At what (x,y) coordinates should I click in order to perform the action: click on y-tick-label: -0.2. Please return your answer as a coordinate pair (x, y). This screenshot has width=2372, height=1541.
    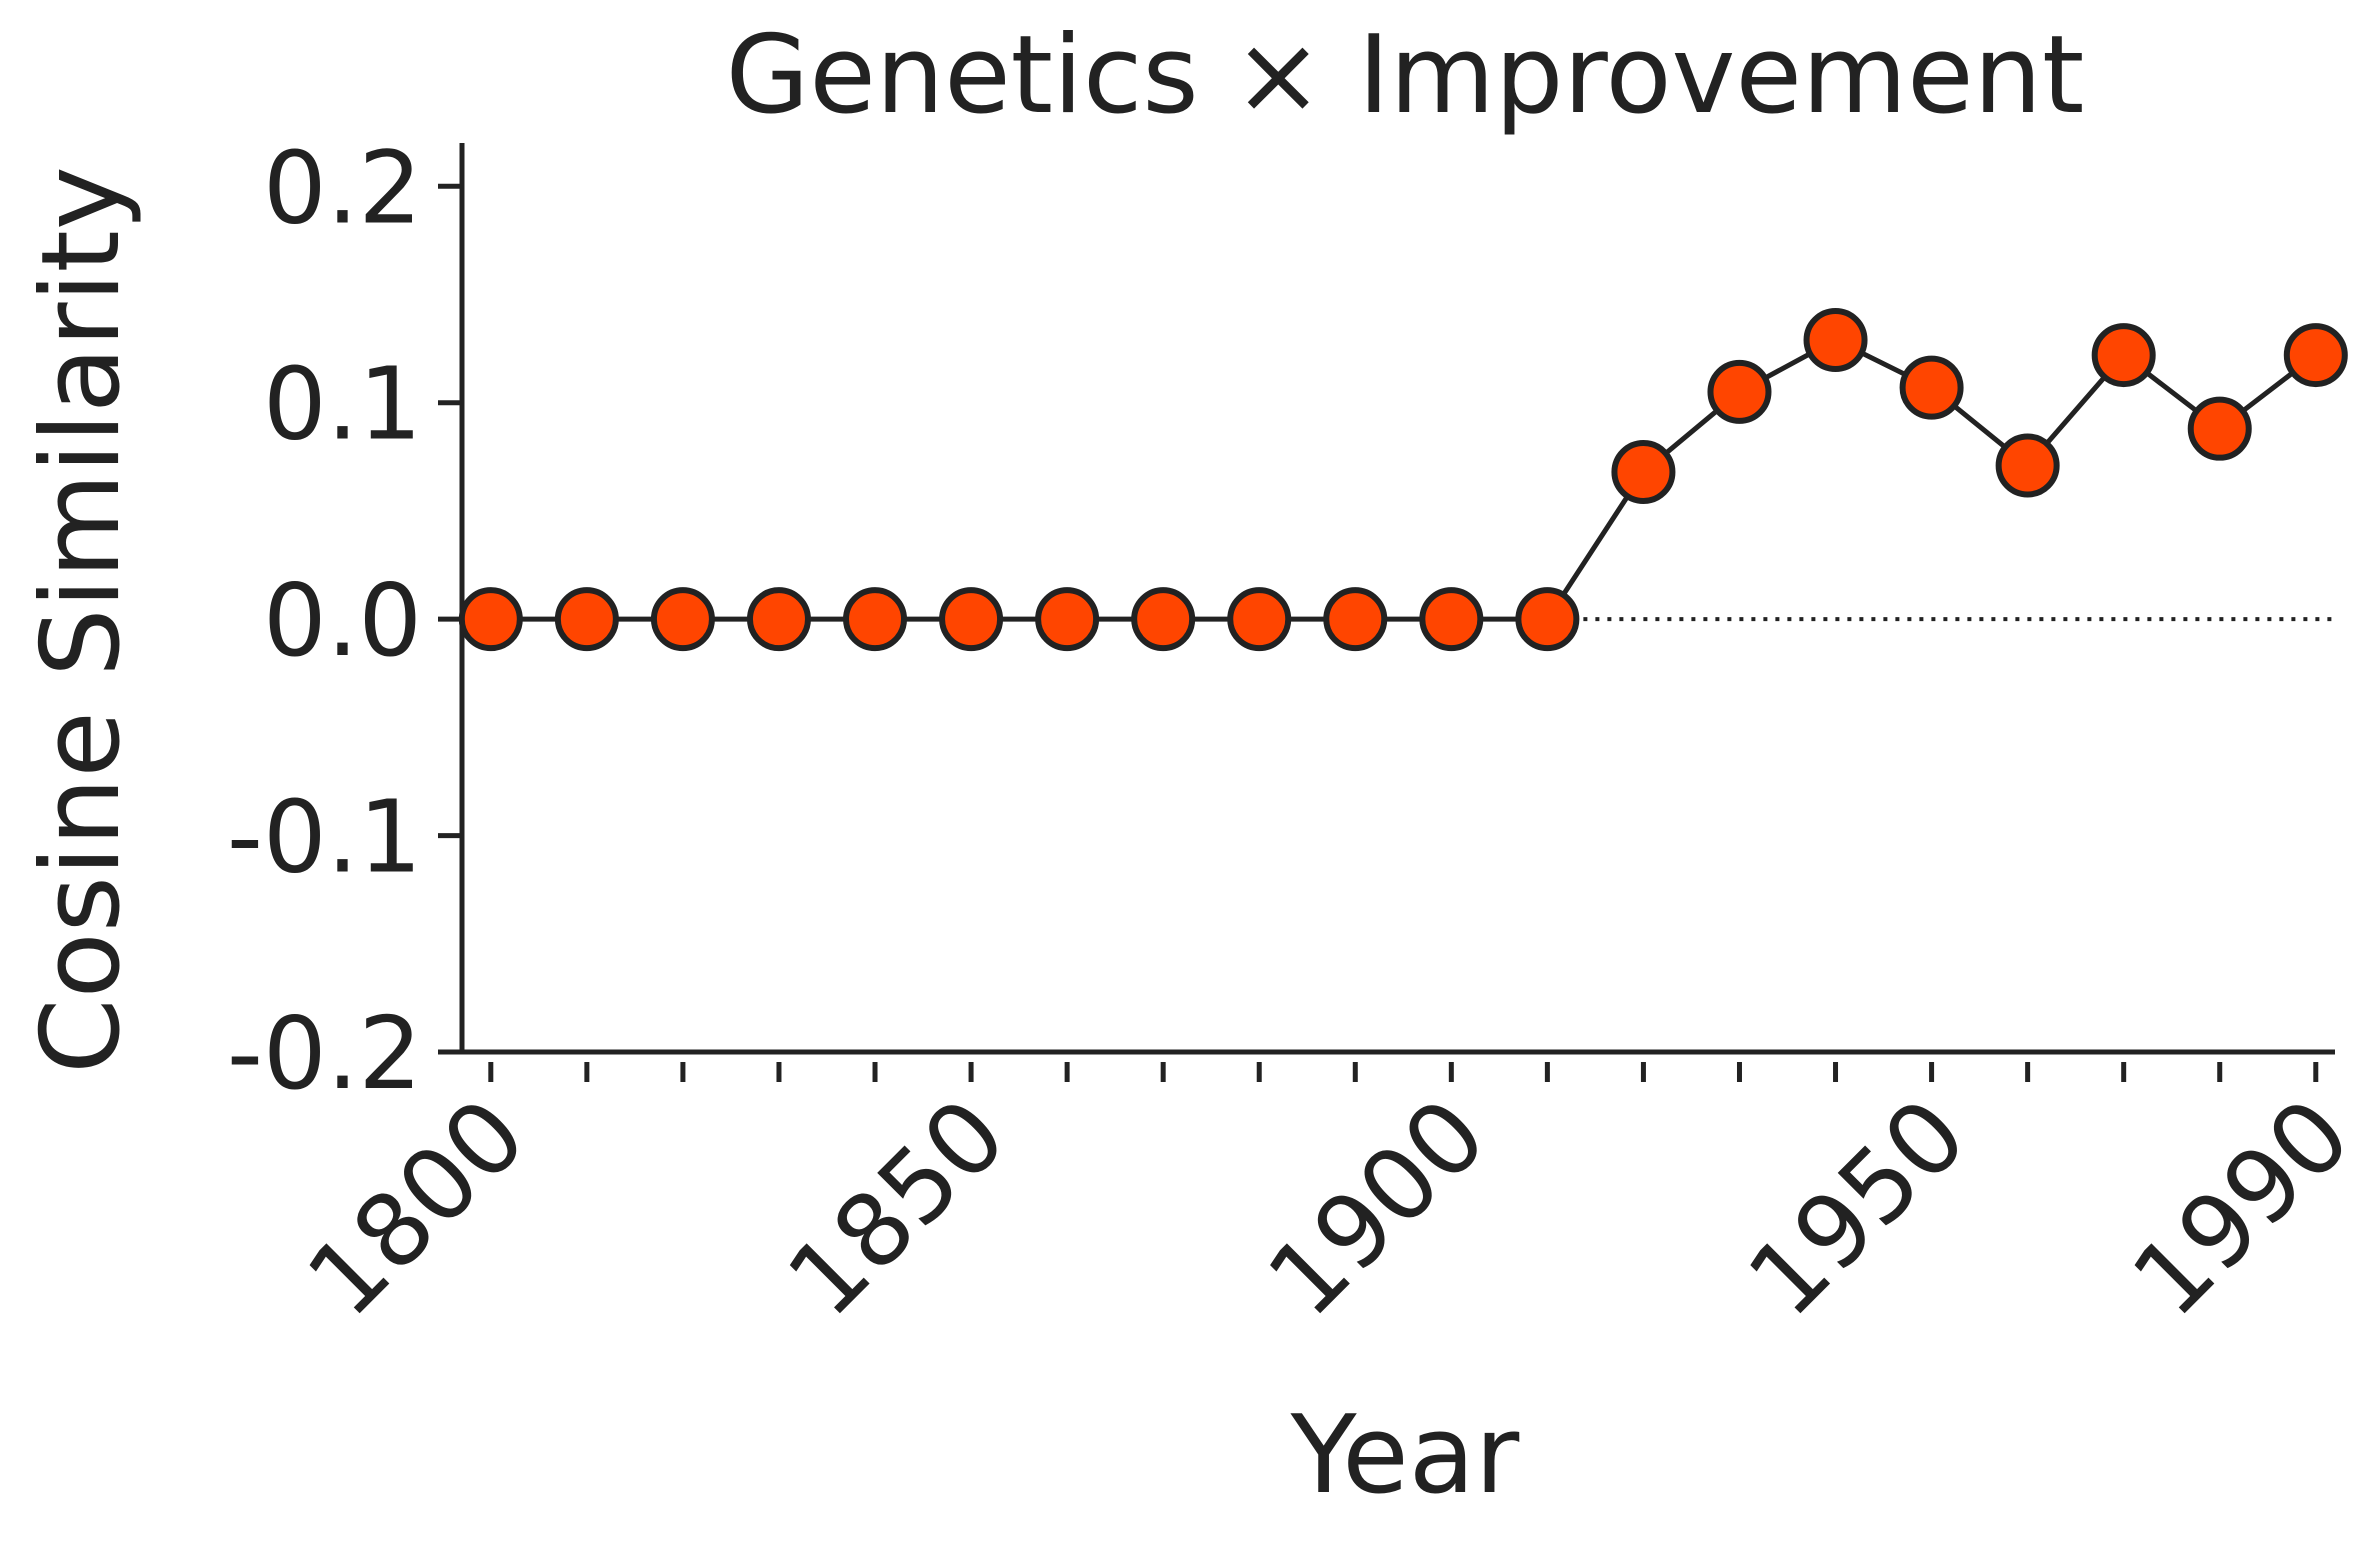
    Looking at the image, I should click on (324, 1053).